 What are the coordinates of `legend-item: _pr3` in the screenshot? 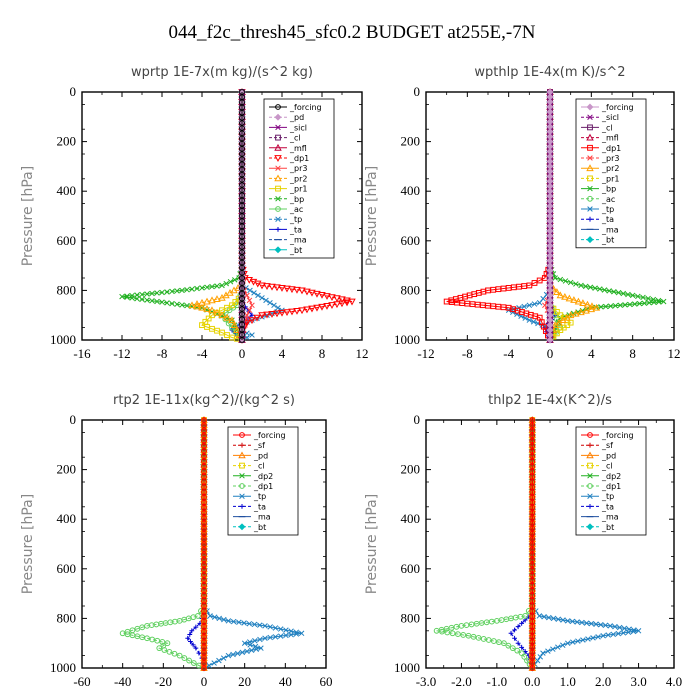 It's located at (600, 158).